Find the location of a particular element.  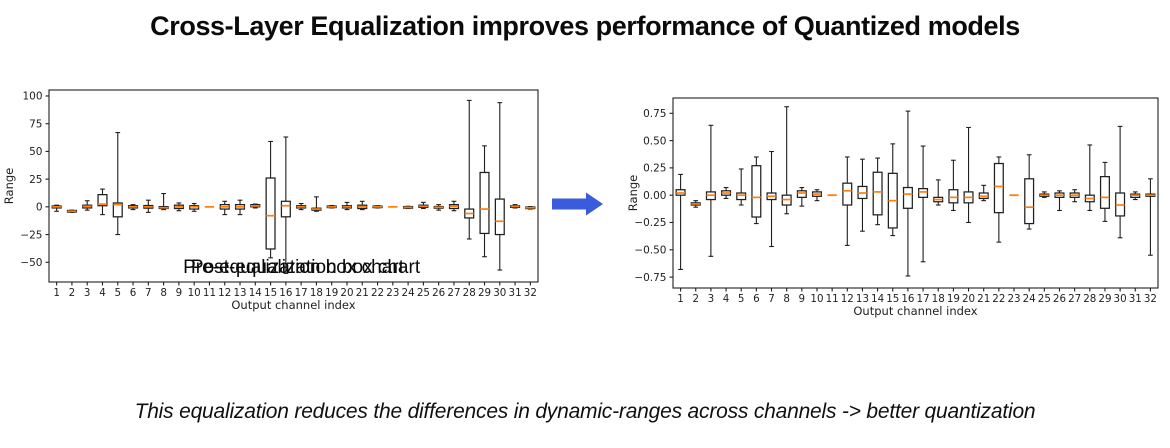

right-arrow-icon is located at coordinates (578, 204).